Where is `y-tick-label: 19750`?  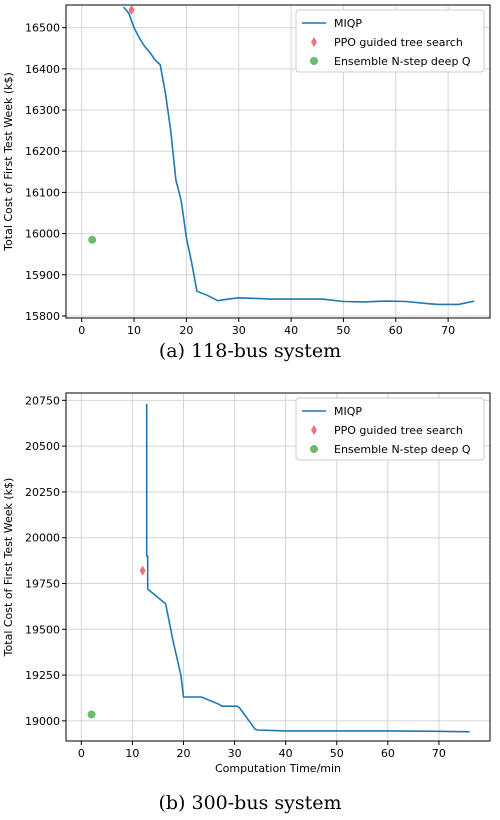 y-tick-label: 19750 is located at coordinates (42, 583).